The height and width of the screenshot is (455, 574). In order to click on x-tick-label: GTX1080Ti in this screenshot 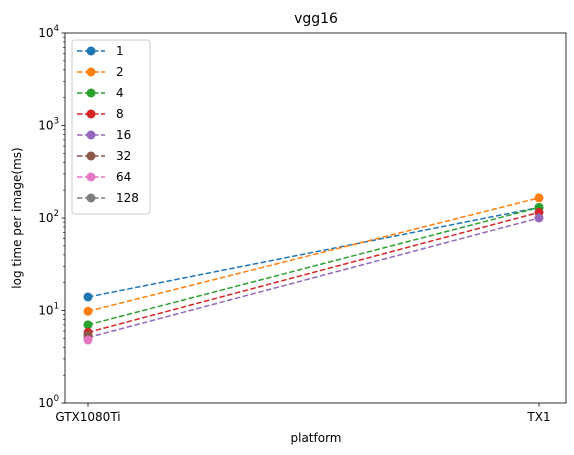, I will do `click(87, 417)`.